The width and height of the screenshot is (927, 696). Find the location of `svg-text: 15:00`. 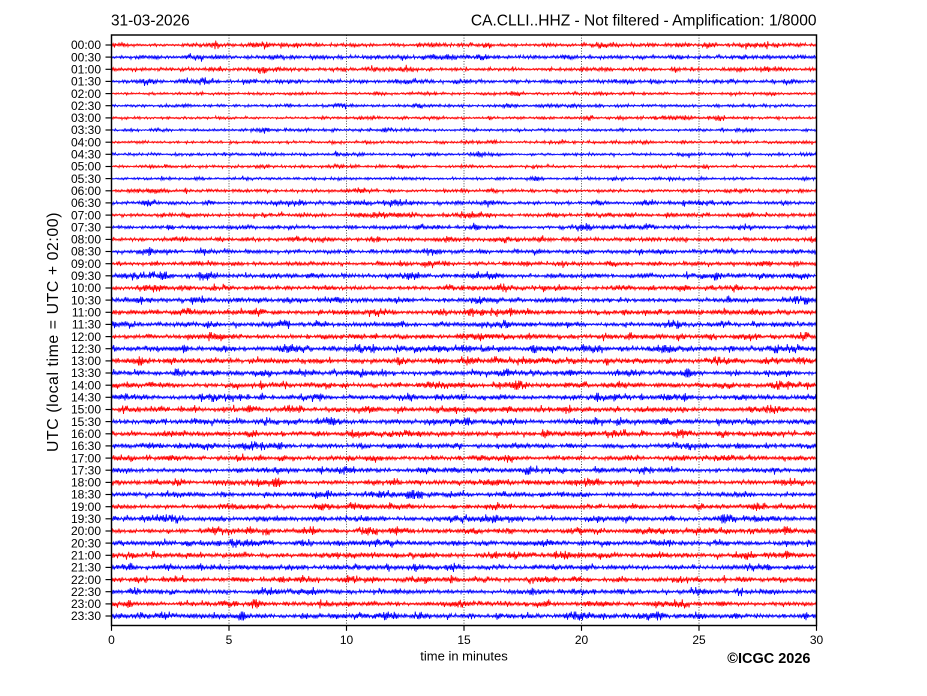

svg-text: 15:00 is located at coordinates (86, 410).